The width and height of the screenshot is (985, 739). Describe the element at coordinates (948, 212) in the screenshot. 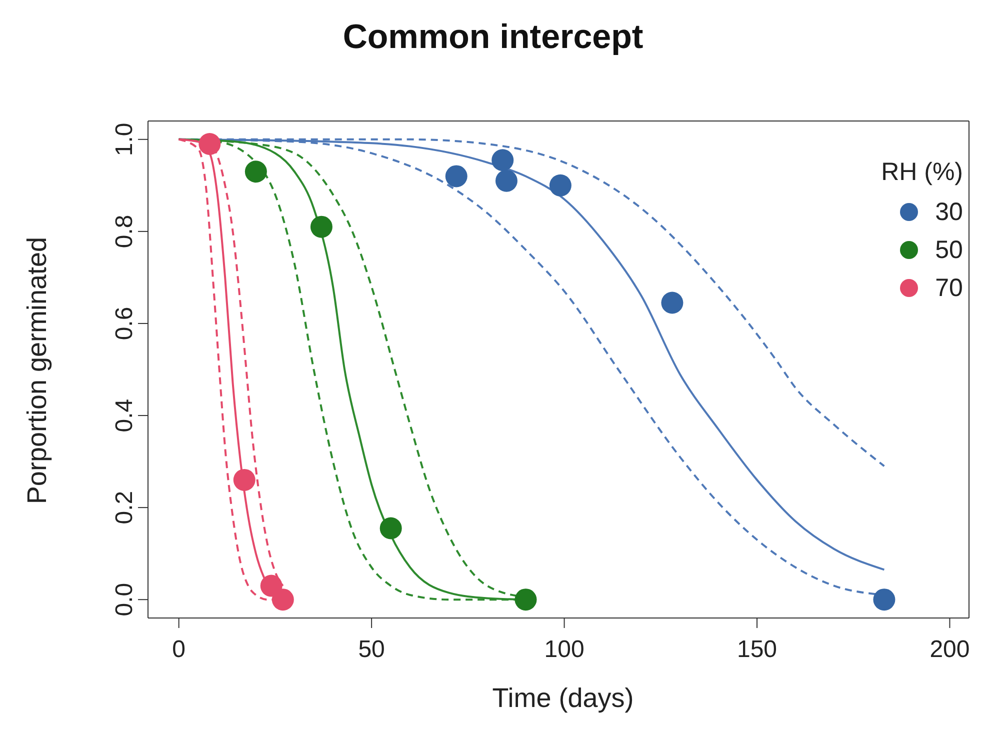

I see `legend-label: 30` at that location.